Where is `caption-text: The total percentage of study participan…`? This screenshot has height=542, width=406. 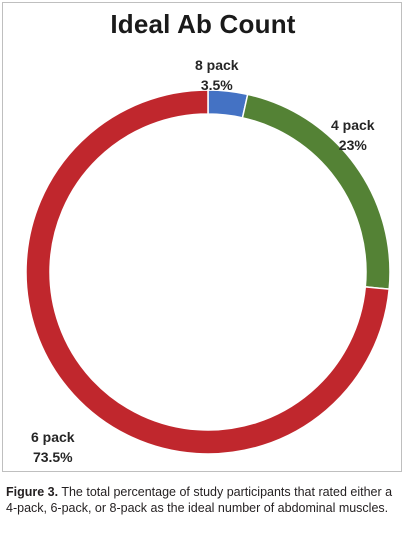 caption-text: The total percentage of study participan… is located at coordinates (199, 500).